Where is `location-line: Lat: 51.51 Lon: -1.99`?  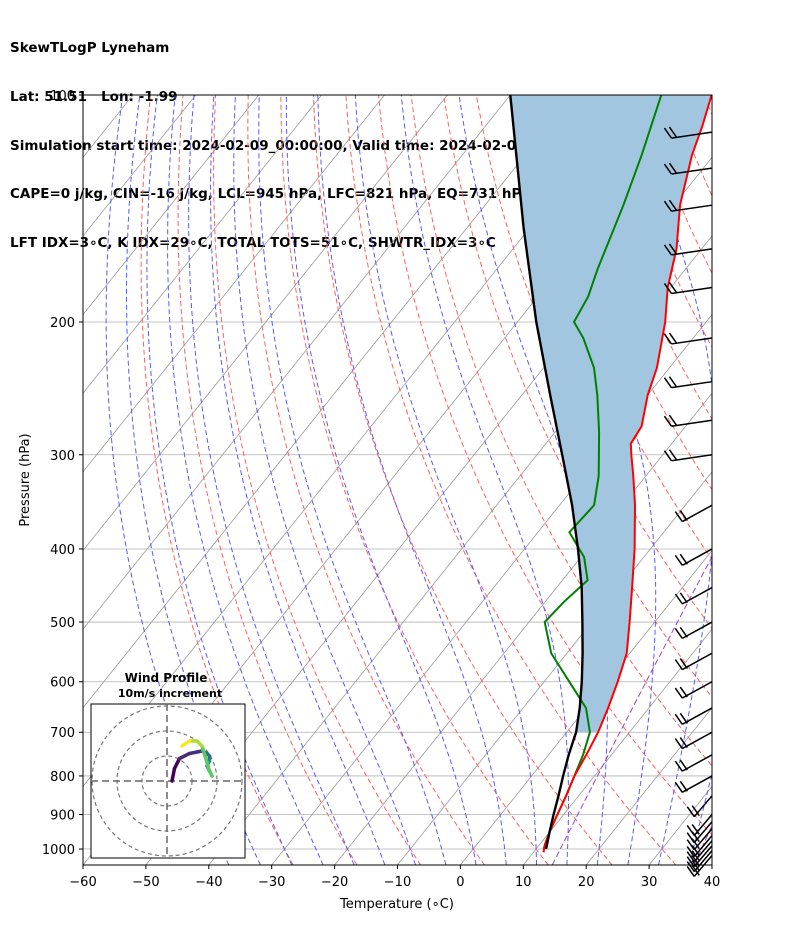
location-line: Lat: 51.51 Lon: -1.99 is located at coordinates (94, 97).